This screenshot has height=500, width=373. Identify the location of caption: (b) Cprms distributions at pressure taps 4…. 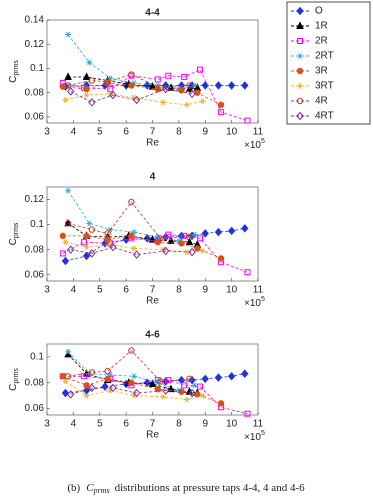
(186, 488).